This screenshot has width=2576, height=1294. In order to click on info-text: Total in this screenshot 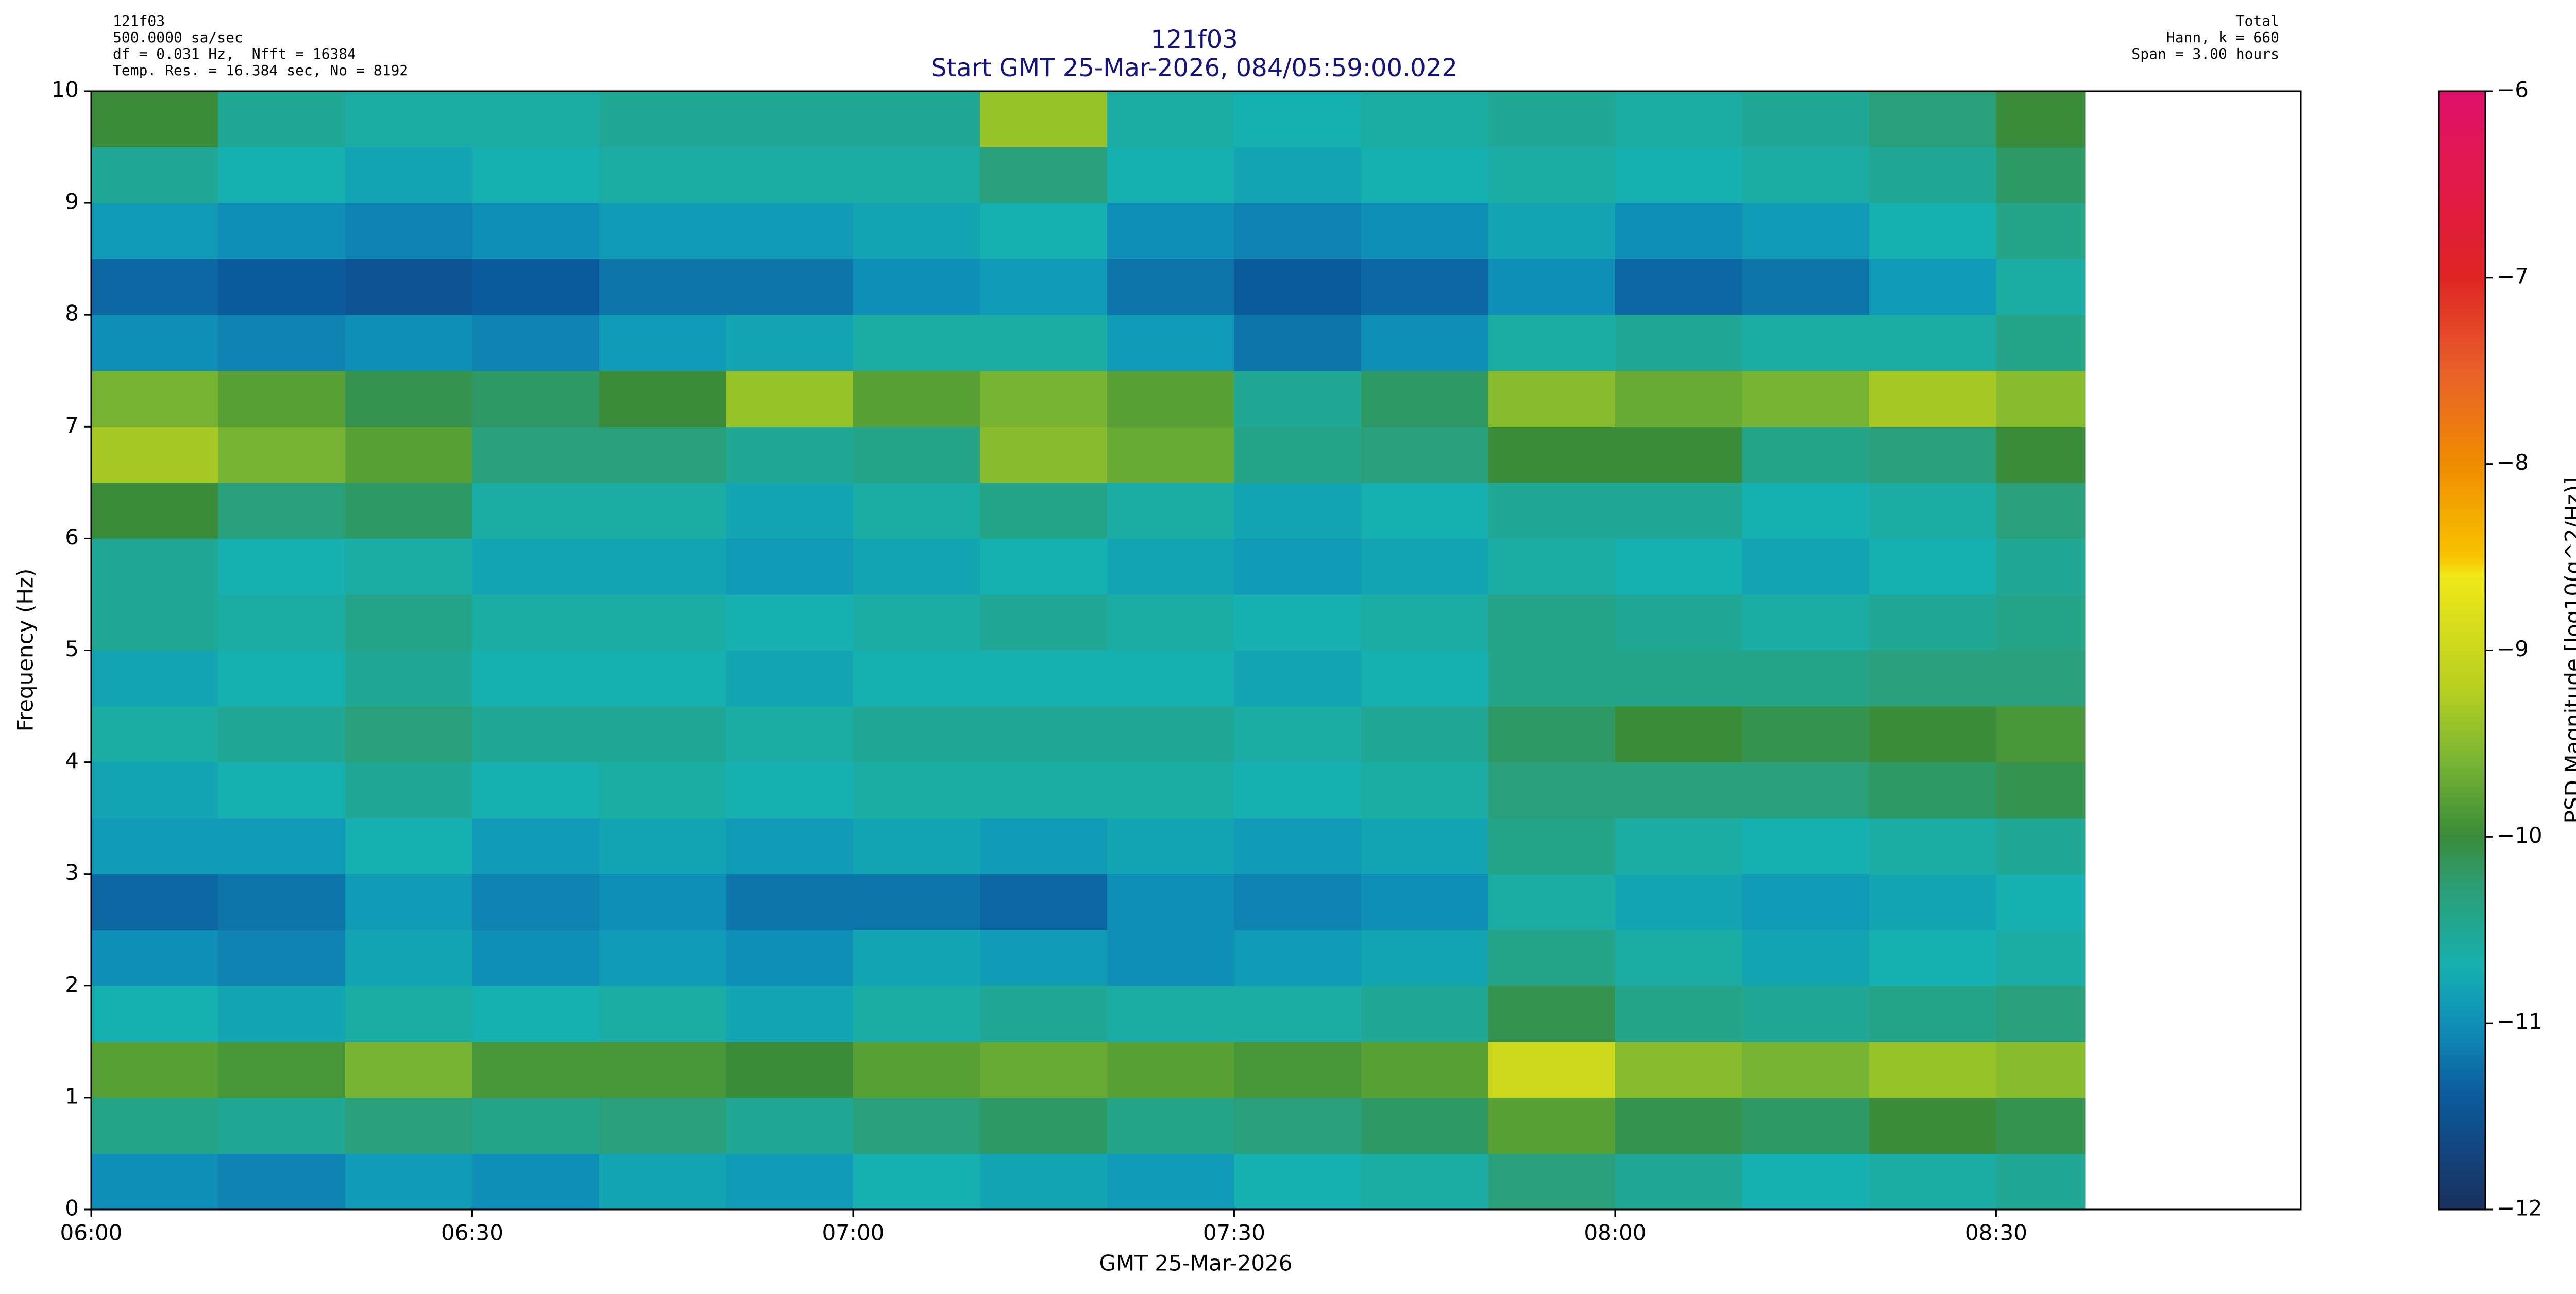, I will do `click(2257, 20)`.